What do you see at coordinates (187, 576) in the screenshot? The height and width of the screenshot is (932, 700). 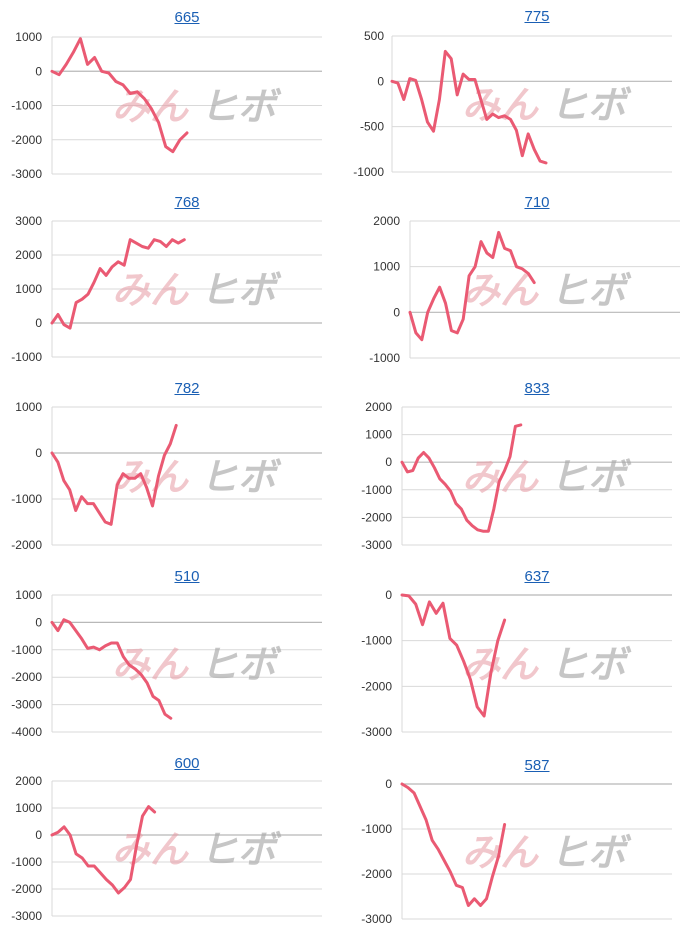 I see `chart-title-link: 510` at bounding box center [187, 576].